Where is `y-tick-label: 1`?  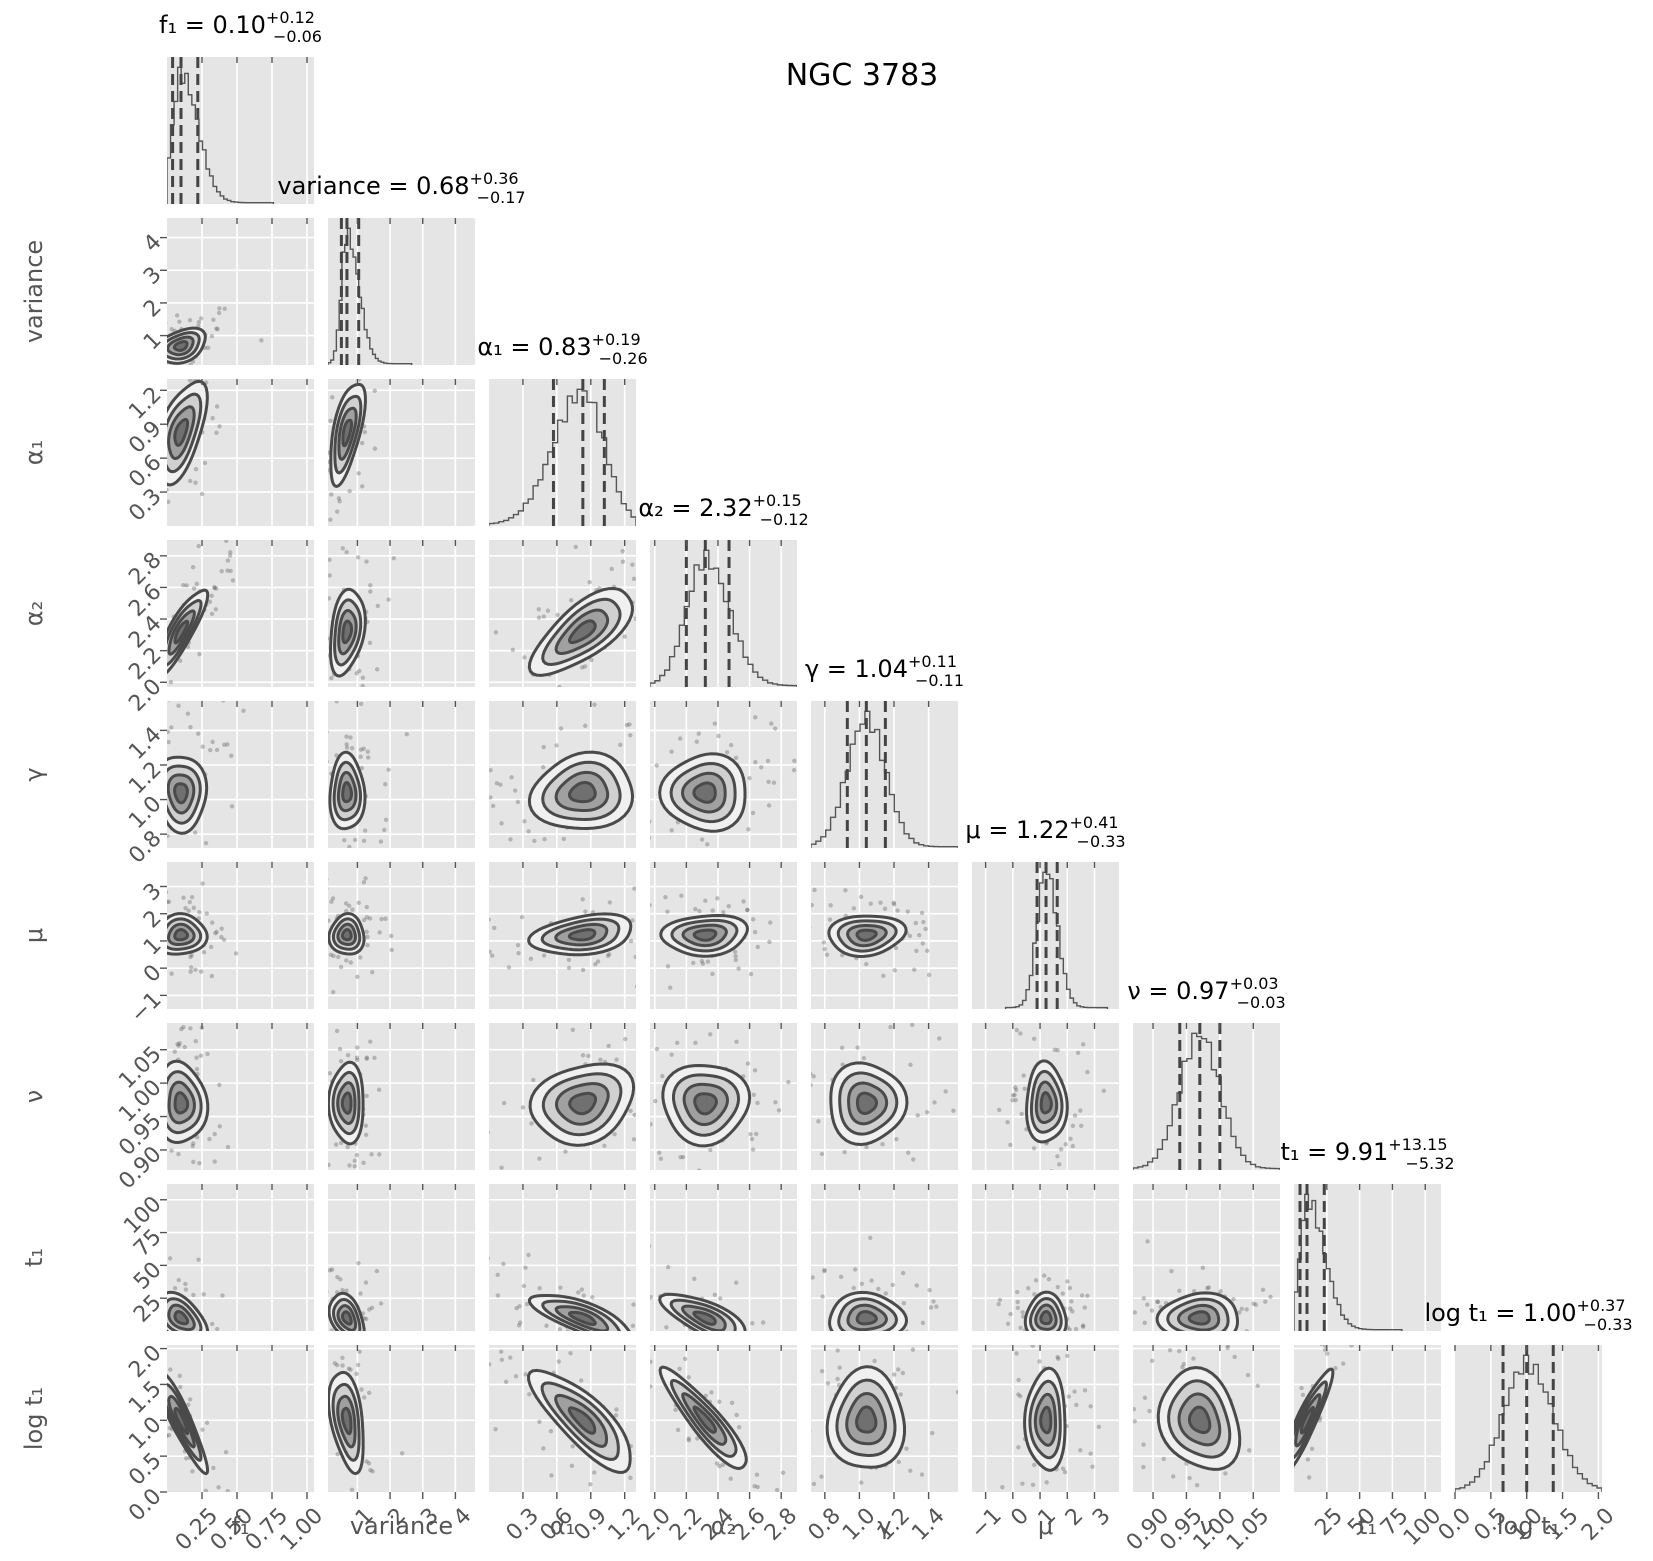
y-tick-label: 1 is located at coordinates (153, 947).